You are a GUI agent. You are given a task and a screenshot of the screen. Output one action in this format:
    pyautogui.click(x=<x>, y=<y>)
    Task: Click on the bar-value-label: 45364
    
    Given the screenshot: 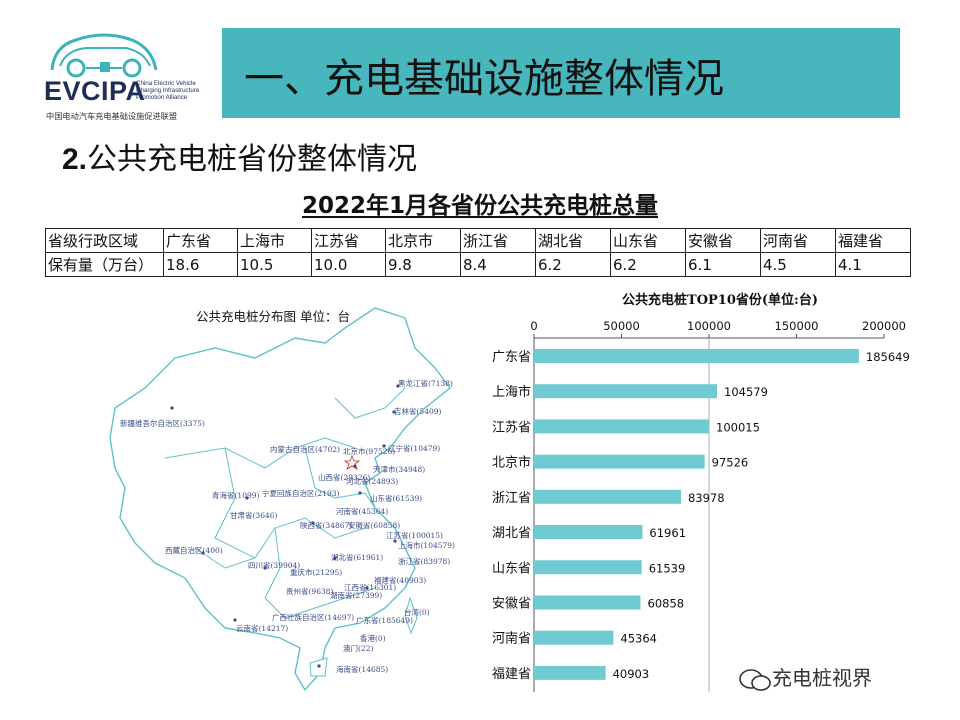 What is the action you would take?
    pyautogui.click(x=638, y=639)
    